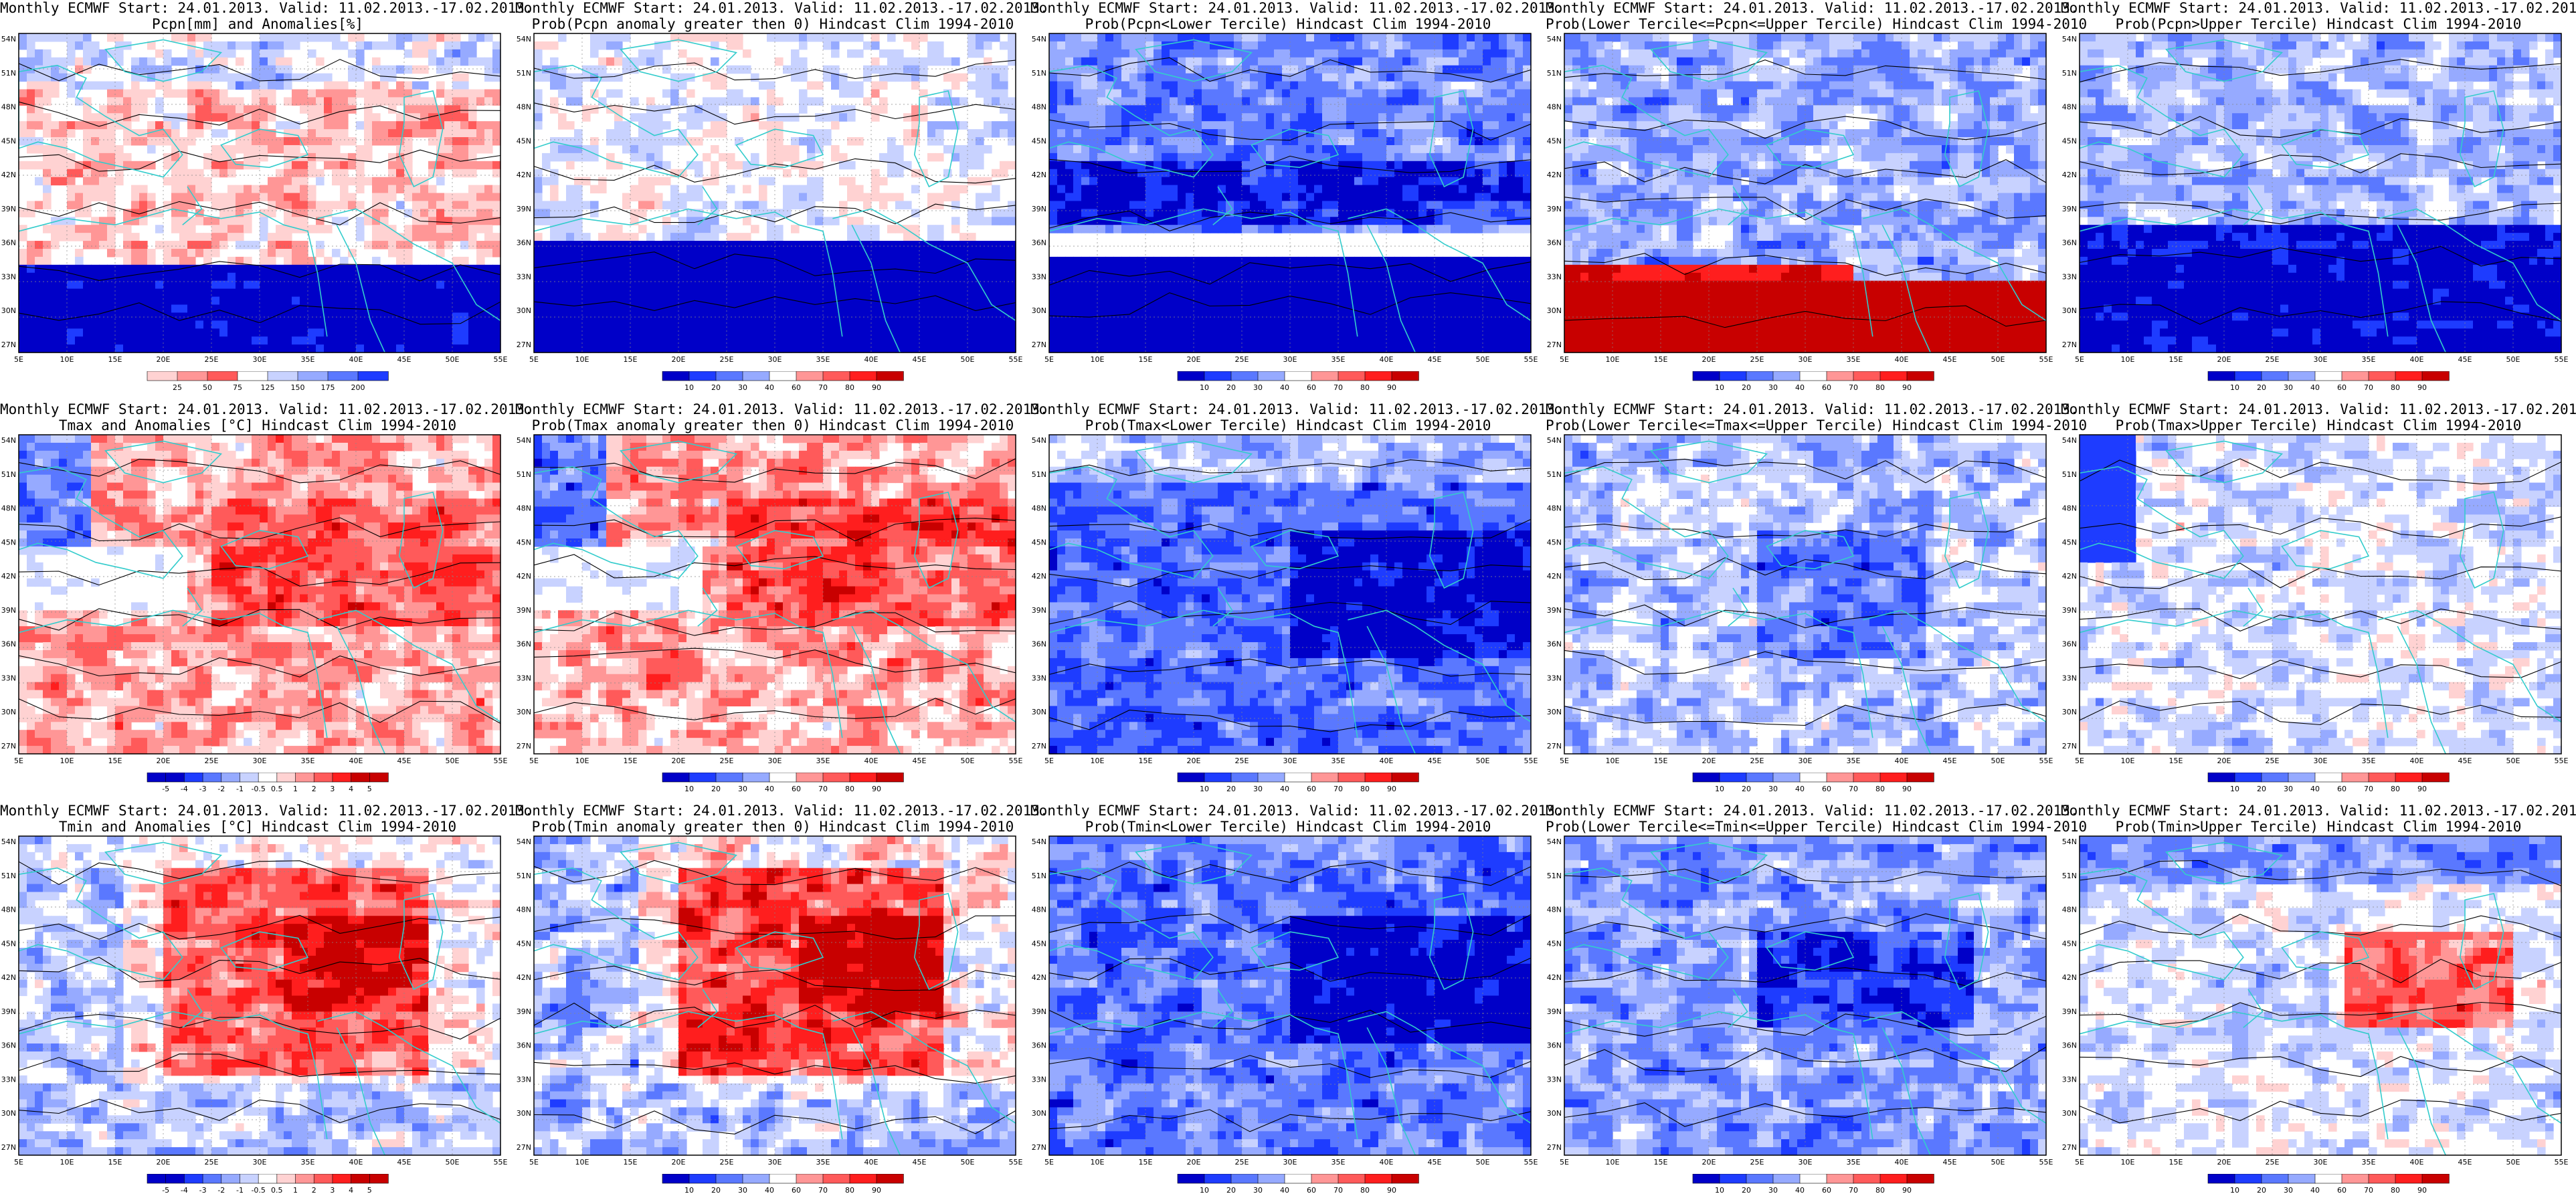 This screenshot has width=2576, height=1204. Describe the element at coordinates (823, 387) in the screenshot. I see `colorbar-label: 70` at that location.